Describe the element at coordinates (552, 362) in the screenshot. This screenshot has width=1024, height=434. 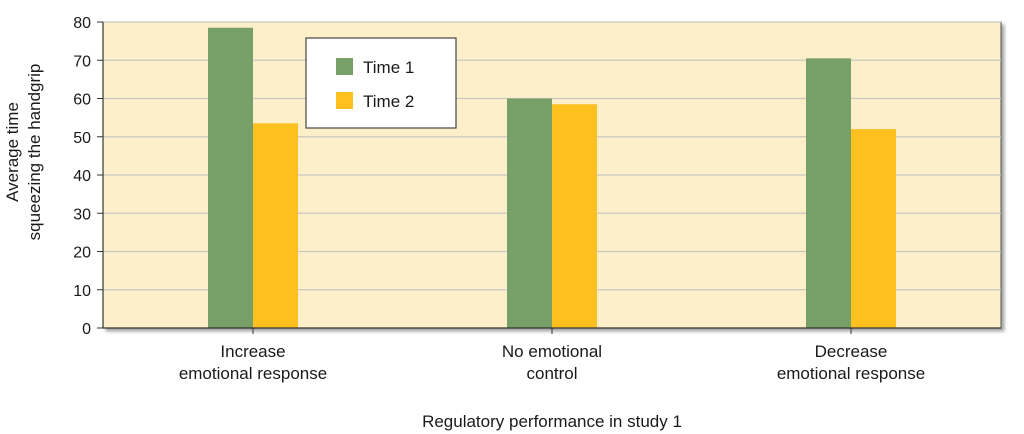
I see `x-category-label-2: No emotional control` at that location.